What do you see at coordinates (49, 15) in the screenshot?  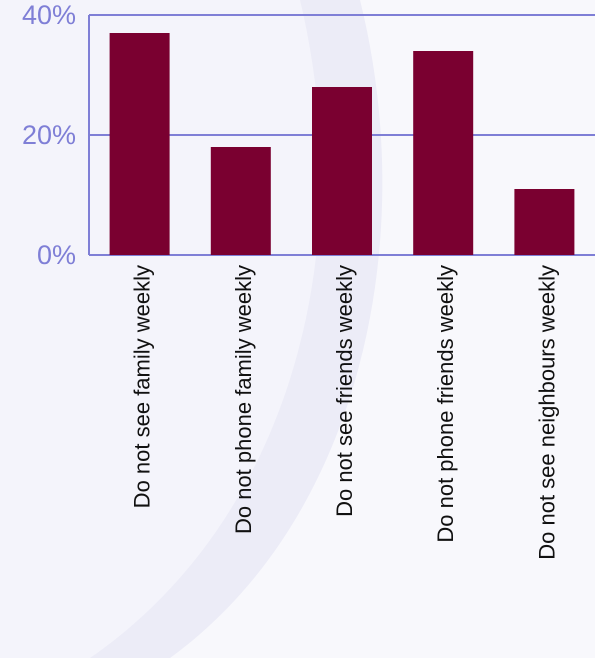 I see `y-tick-label: 40%` at bounding box center [49, 15].